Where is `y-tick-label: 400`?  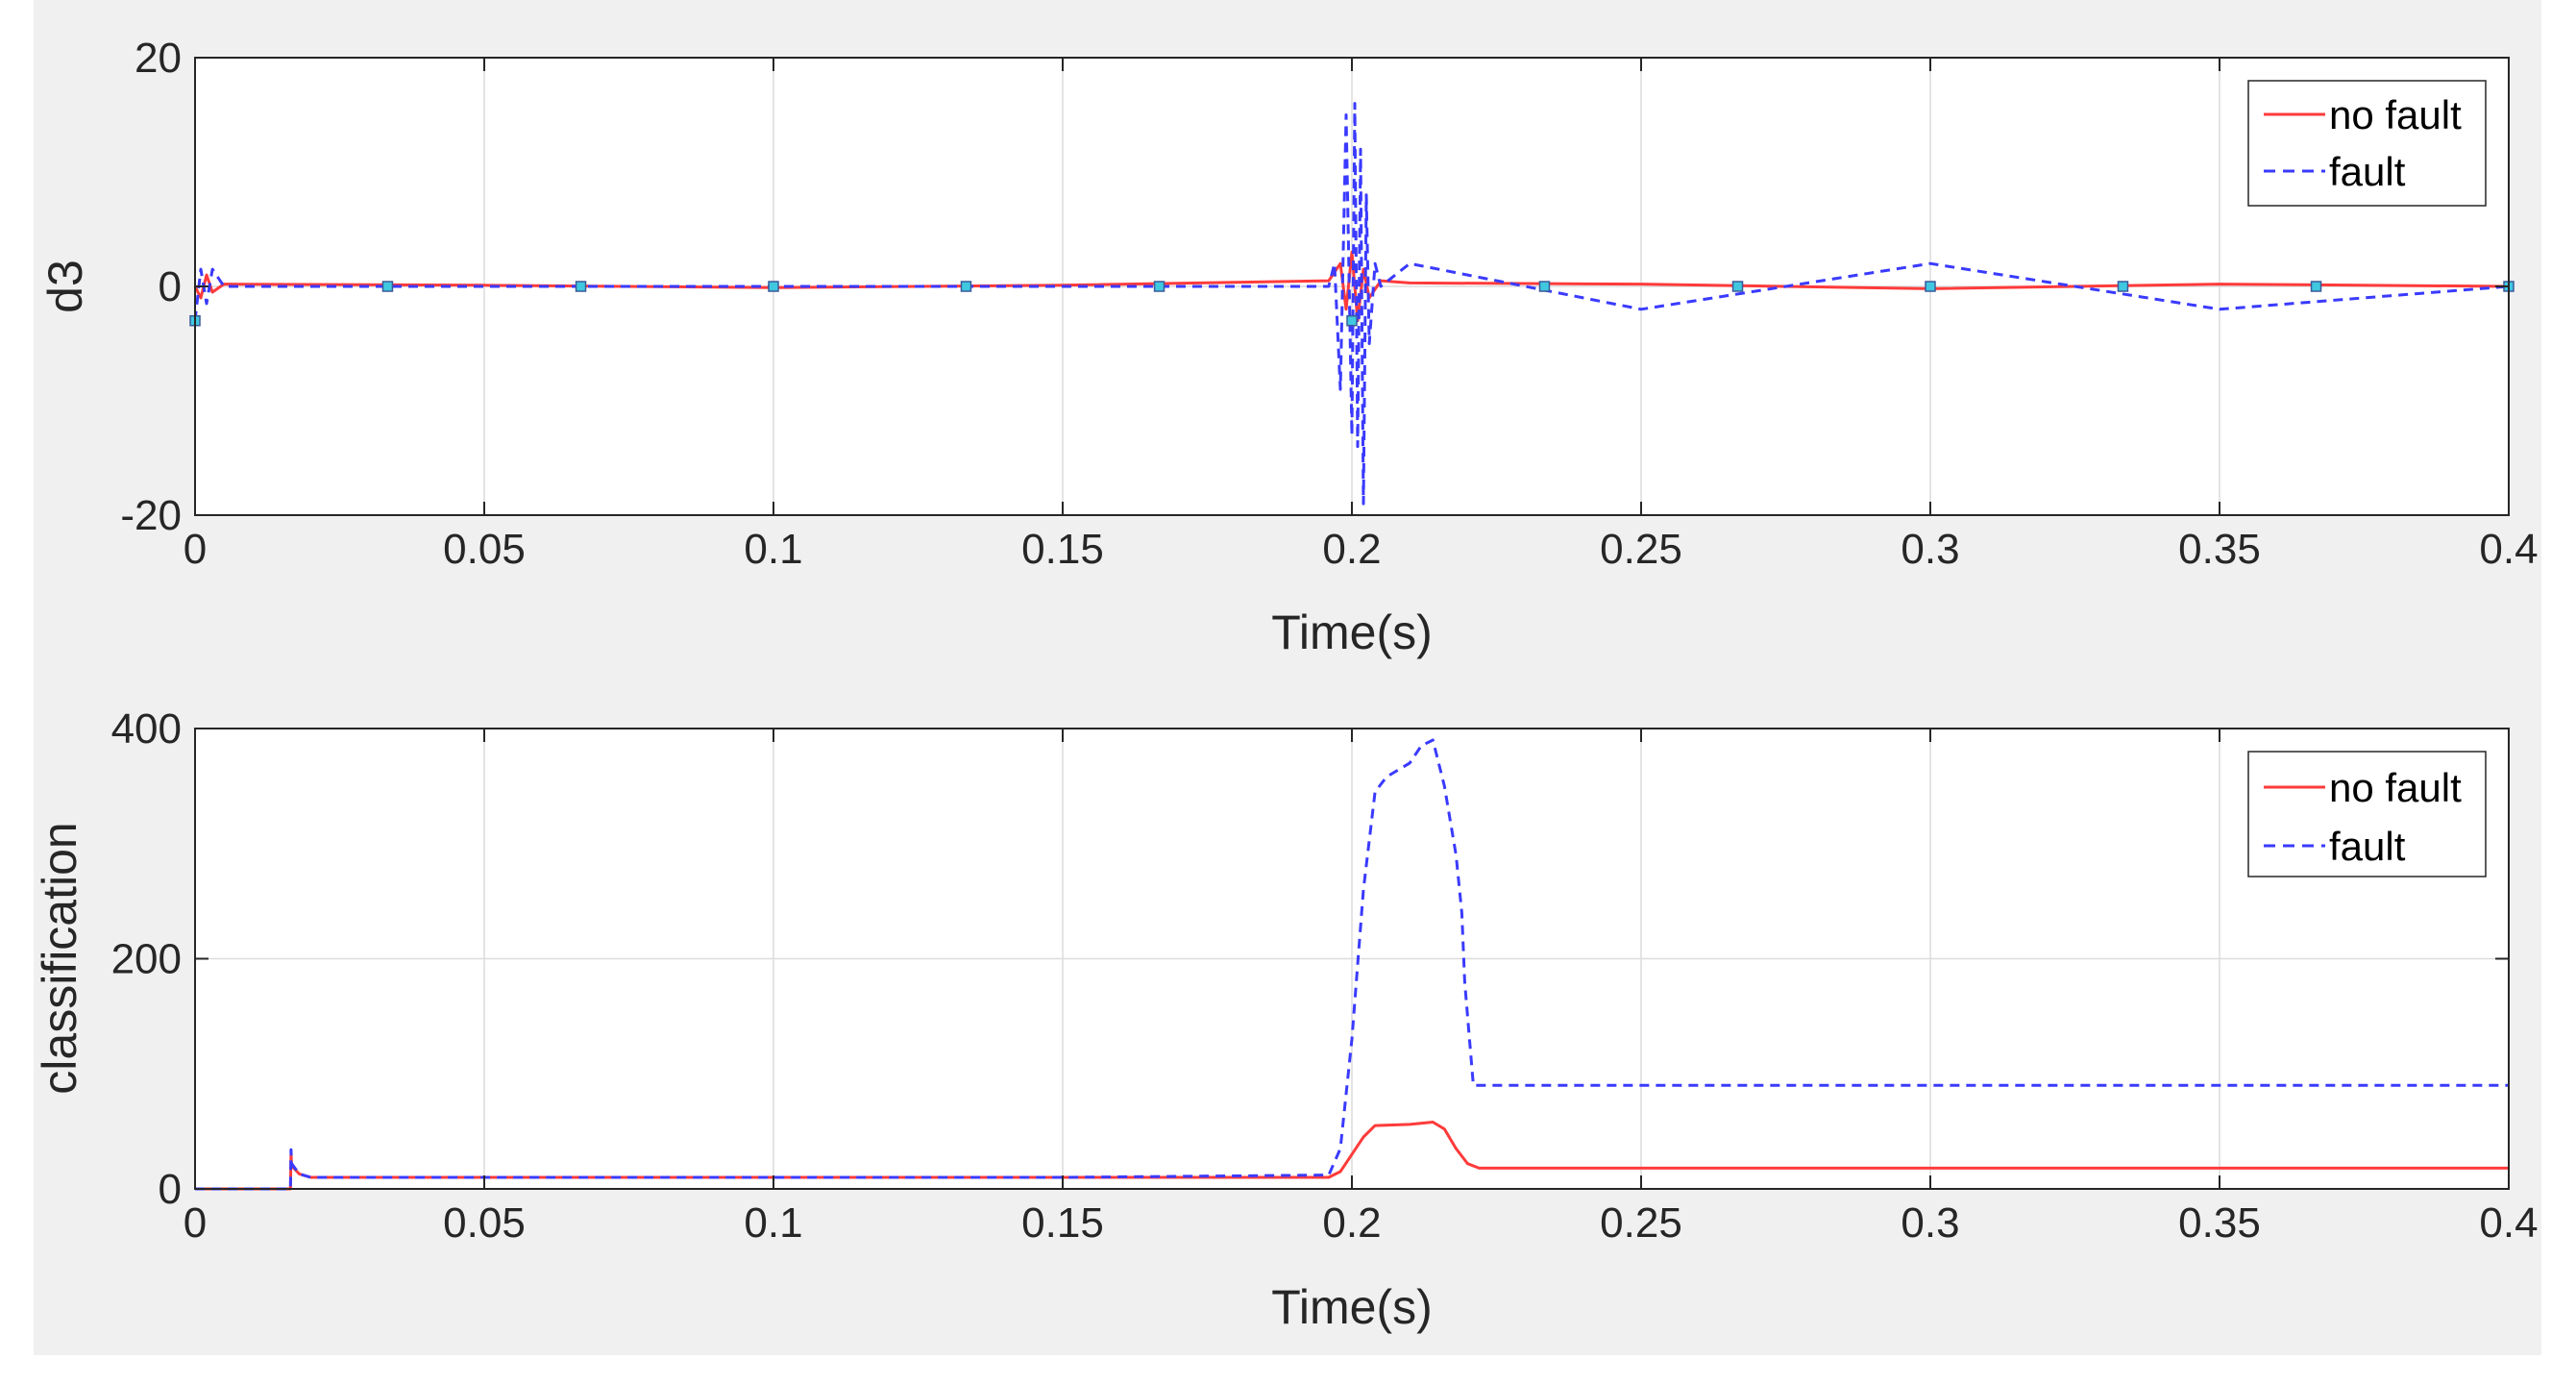 y-tick-label: 400 is located at coordinates (146, 729).